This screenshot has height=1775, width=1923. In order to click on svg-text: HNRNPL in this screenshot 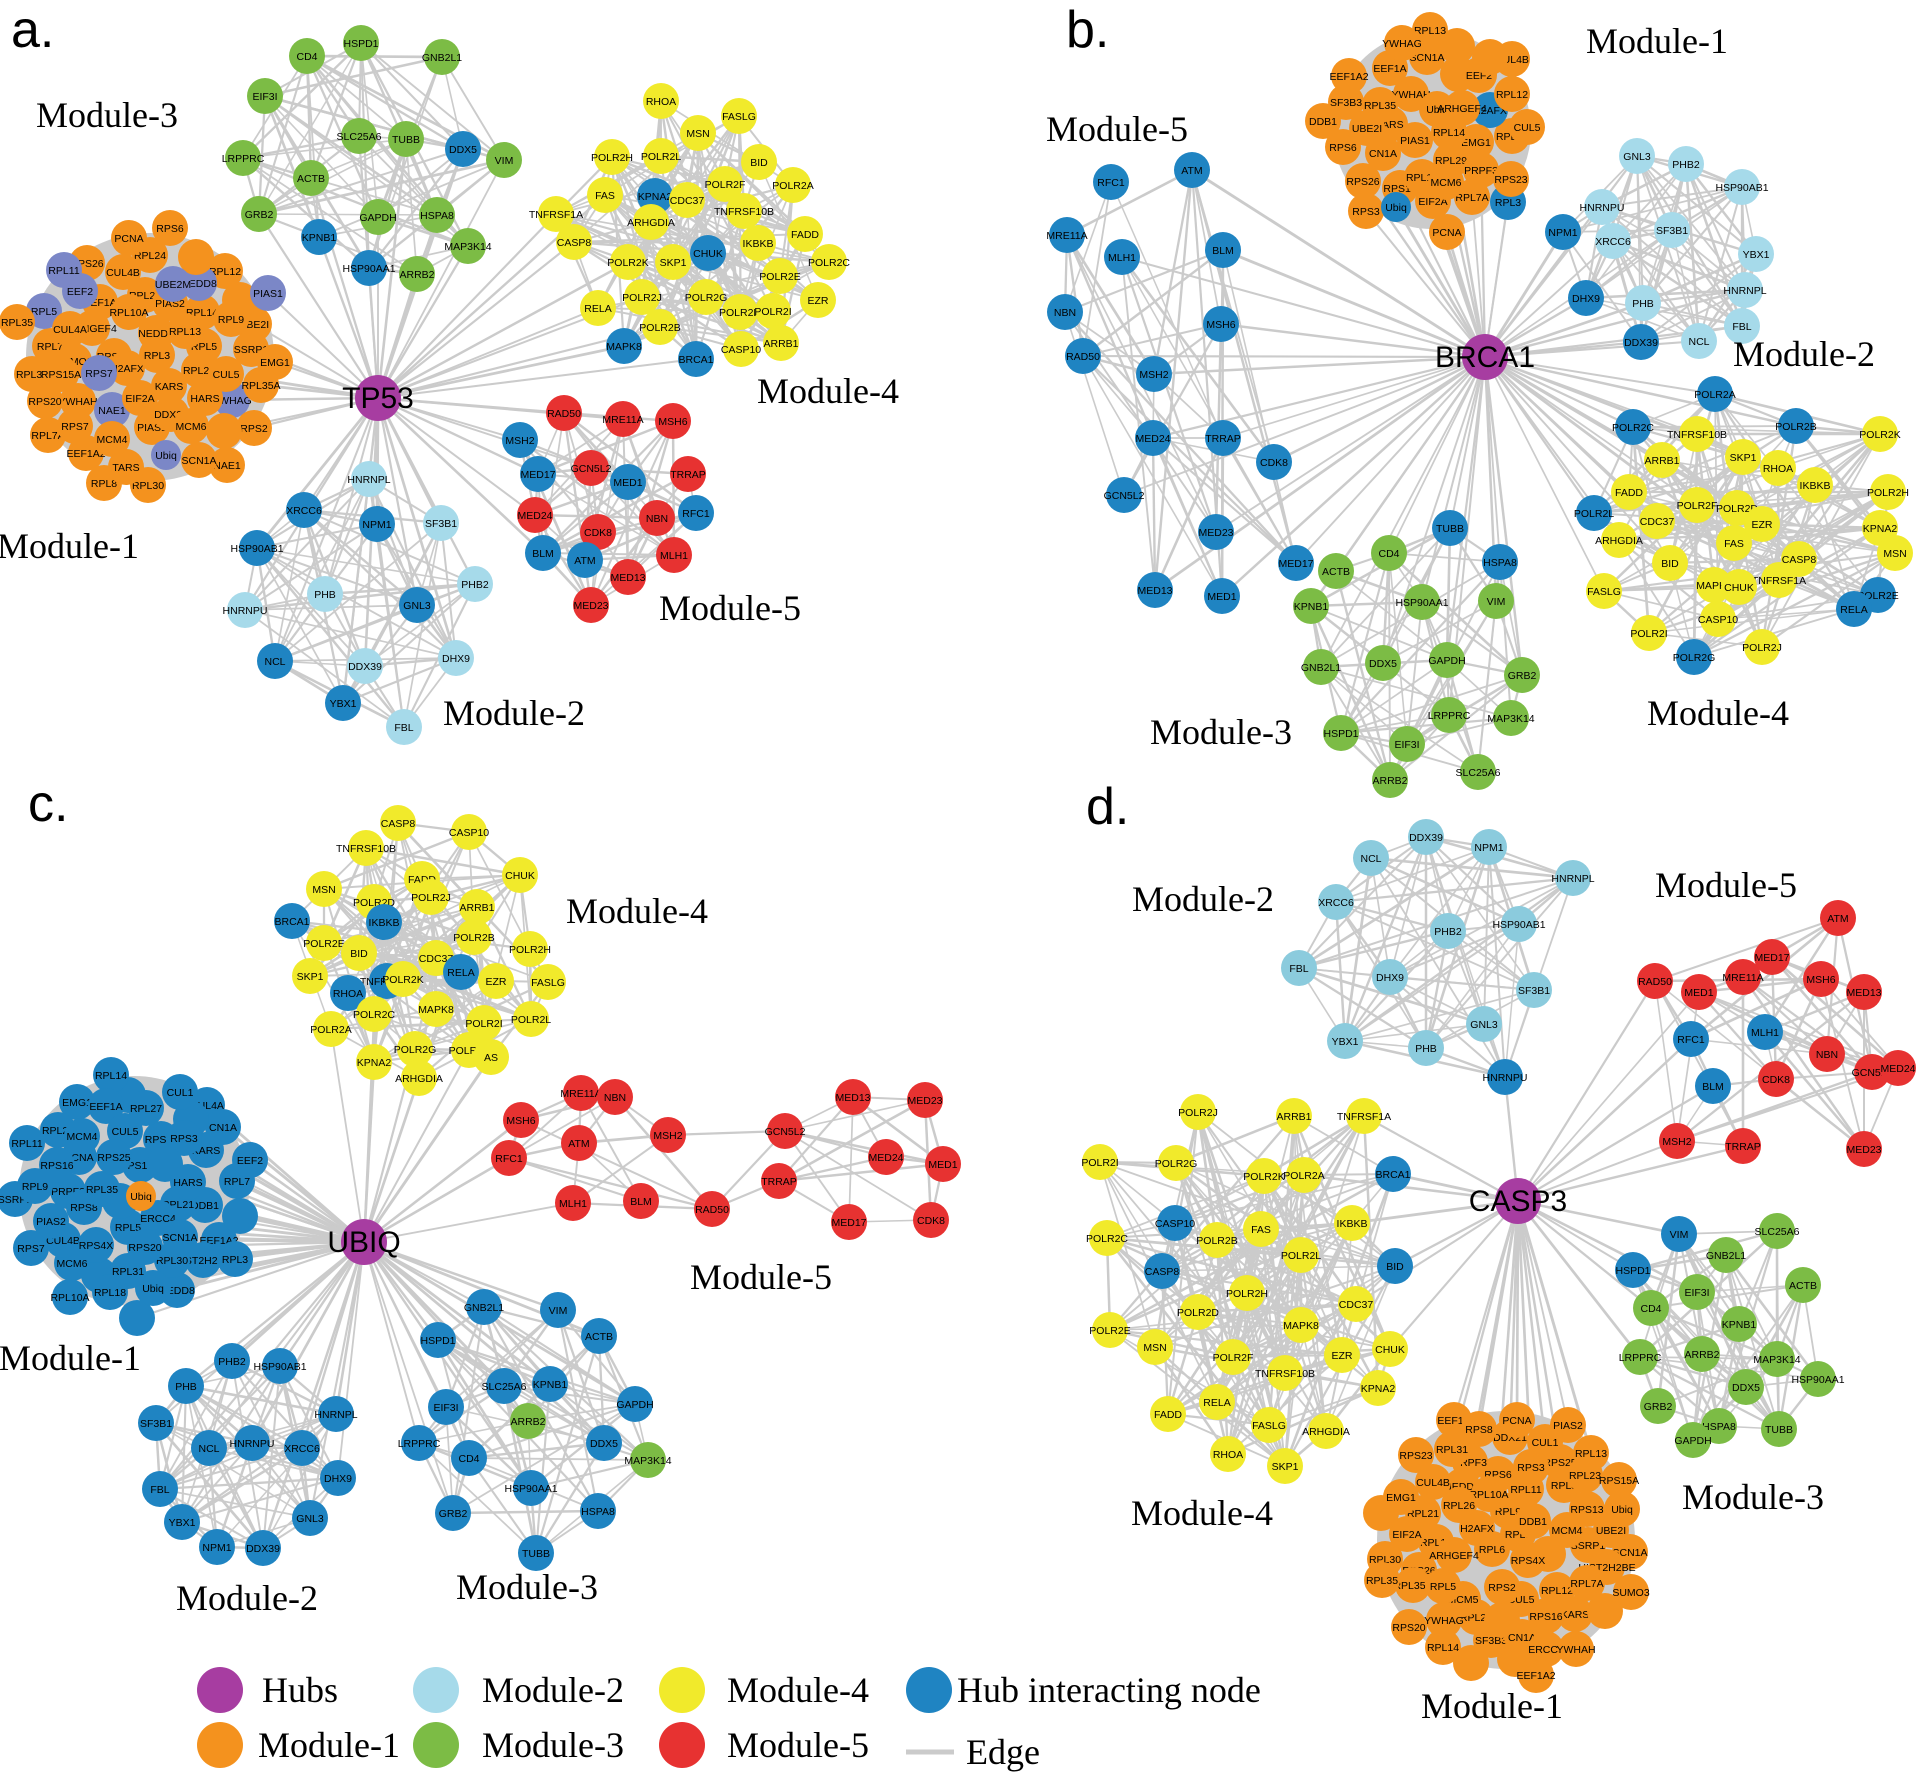, I will do `click(335, 1415)`.